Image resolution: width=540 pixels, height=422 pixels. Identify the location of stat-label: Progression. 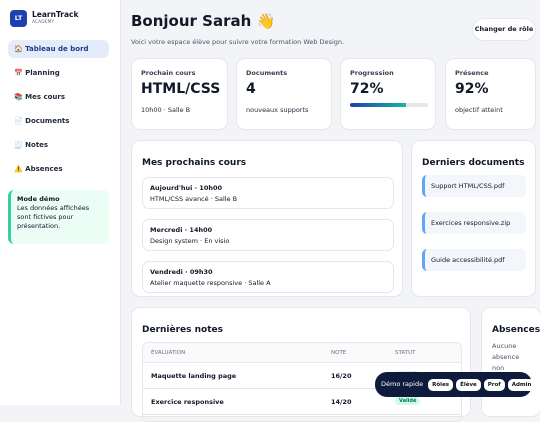
(372, 73).